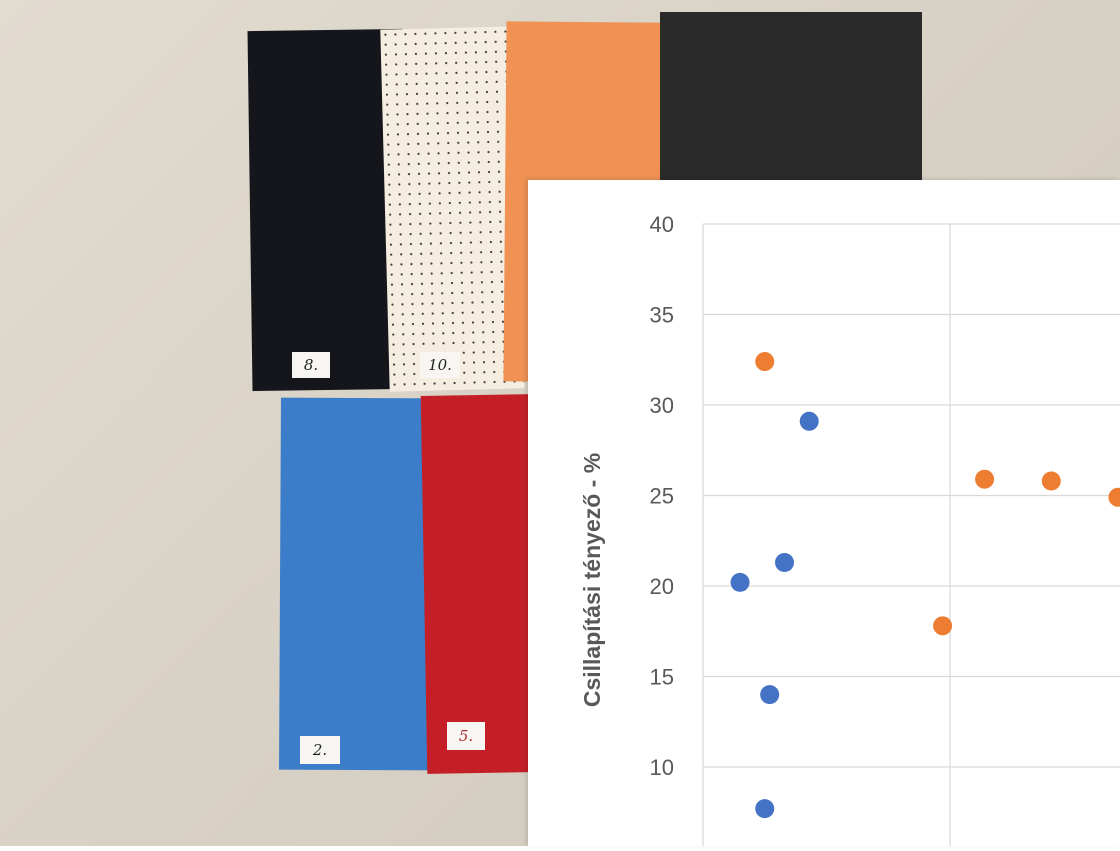 The width and height of the screenshot is (1120, 851). I want to click on sheet-label-10: 10., so click(440, 365).